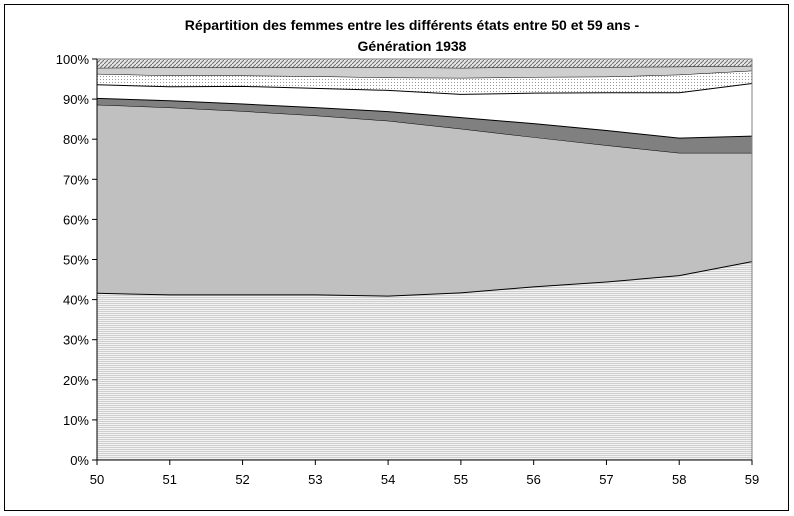 The height and width of the screenshot is (516, 794). I want to click on y-tick-label: 20%, so click(76, 380).